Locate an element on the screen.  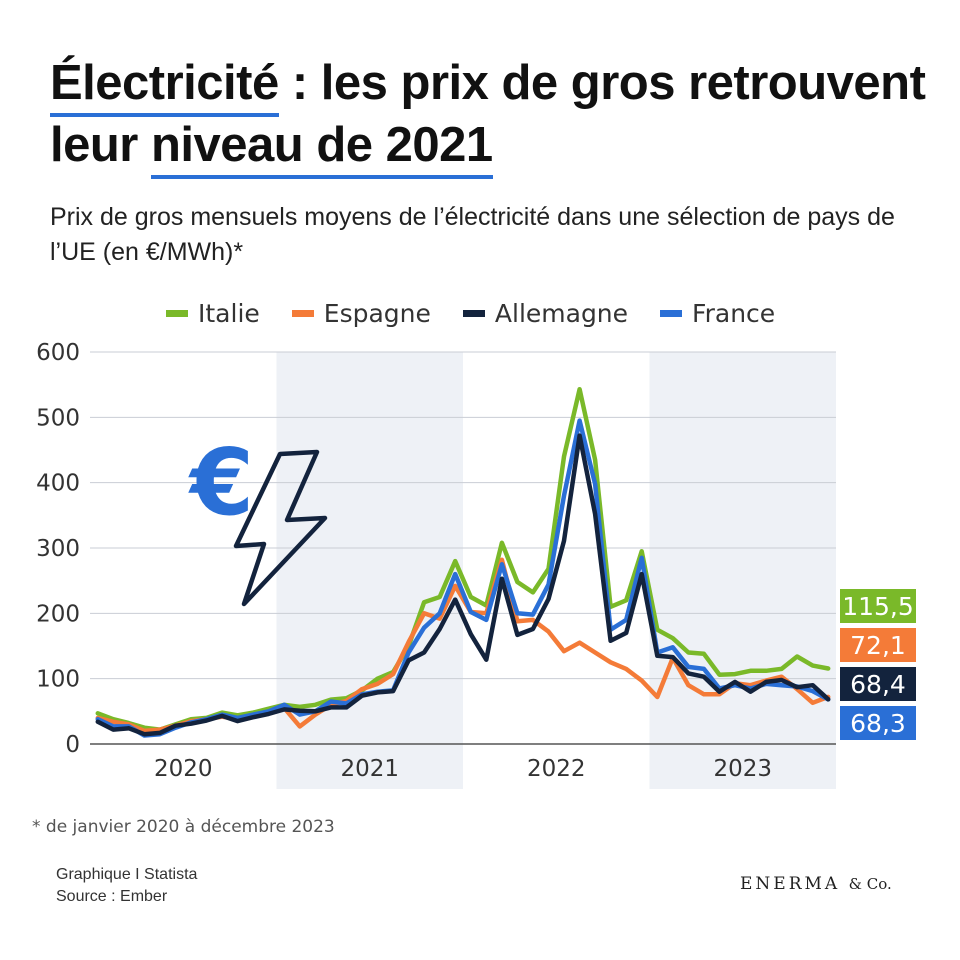
title-middle: : les prix de gros retrouvent leur is located at coordinates (488, 114).